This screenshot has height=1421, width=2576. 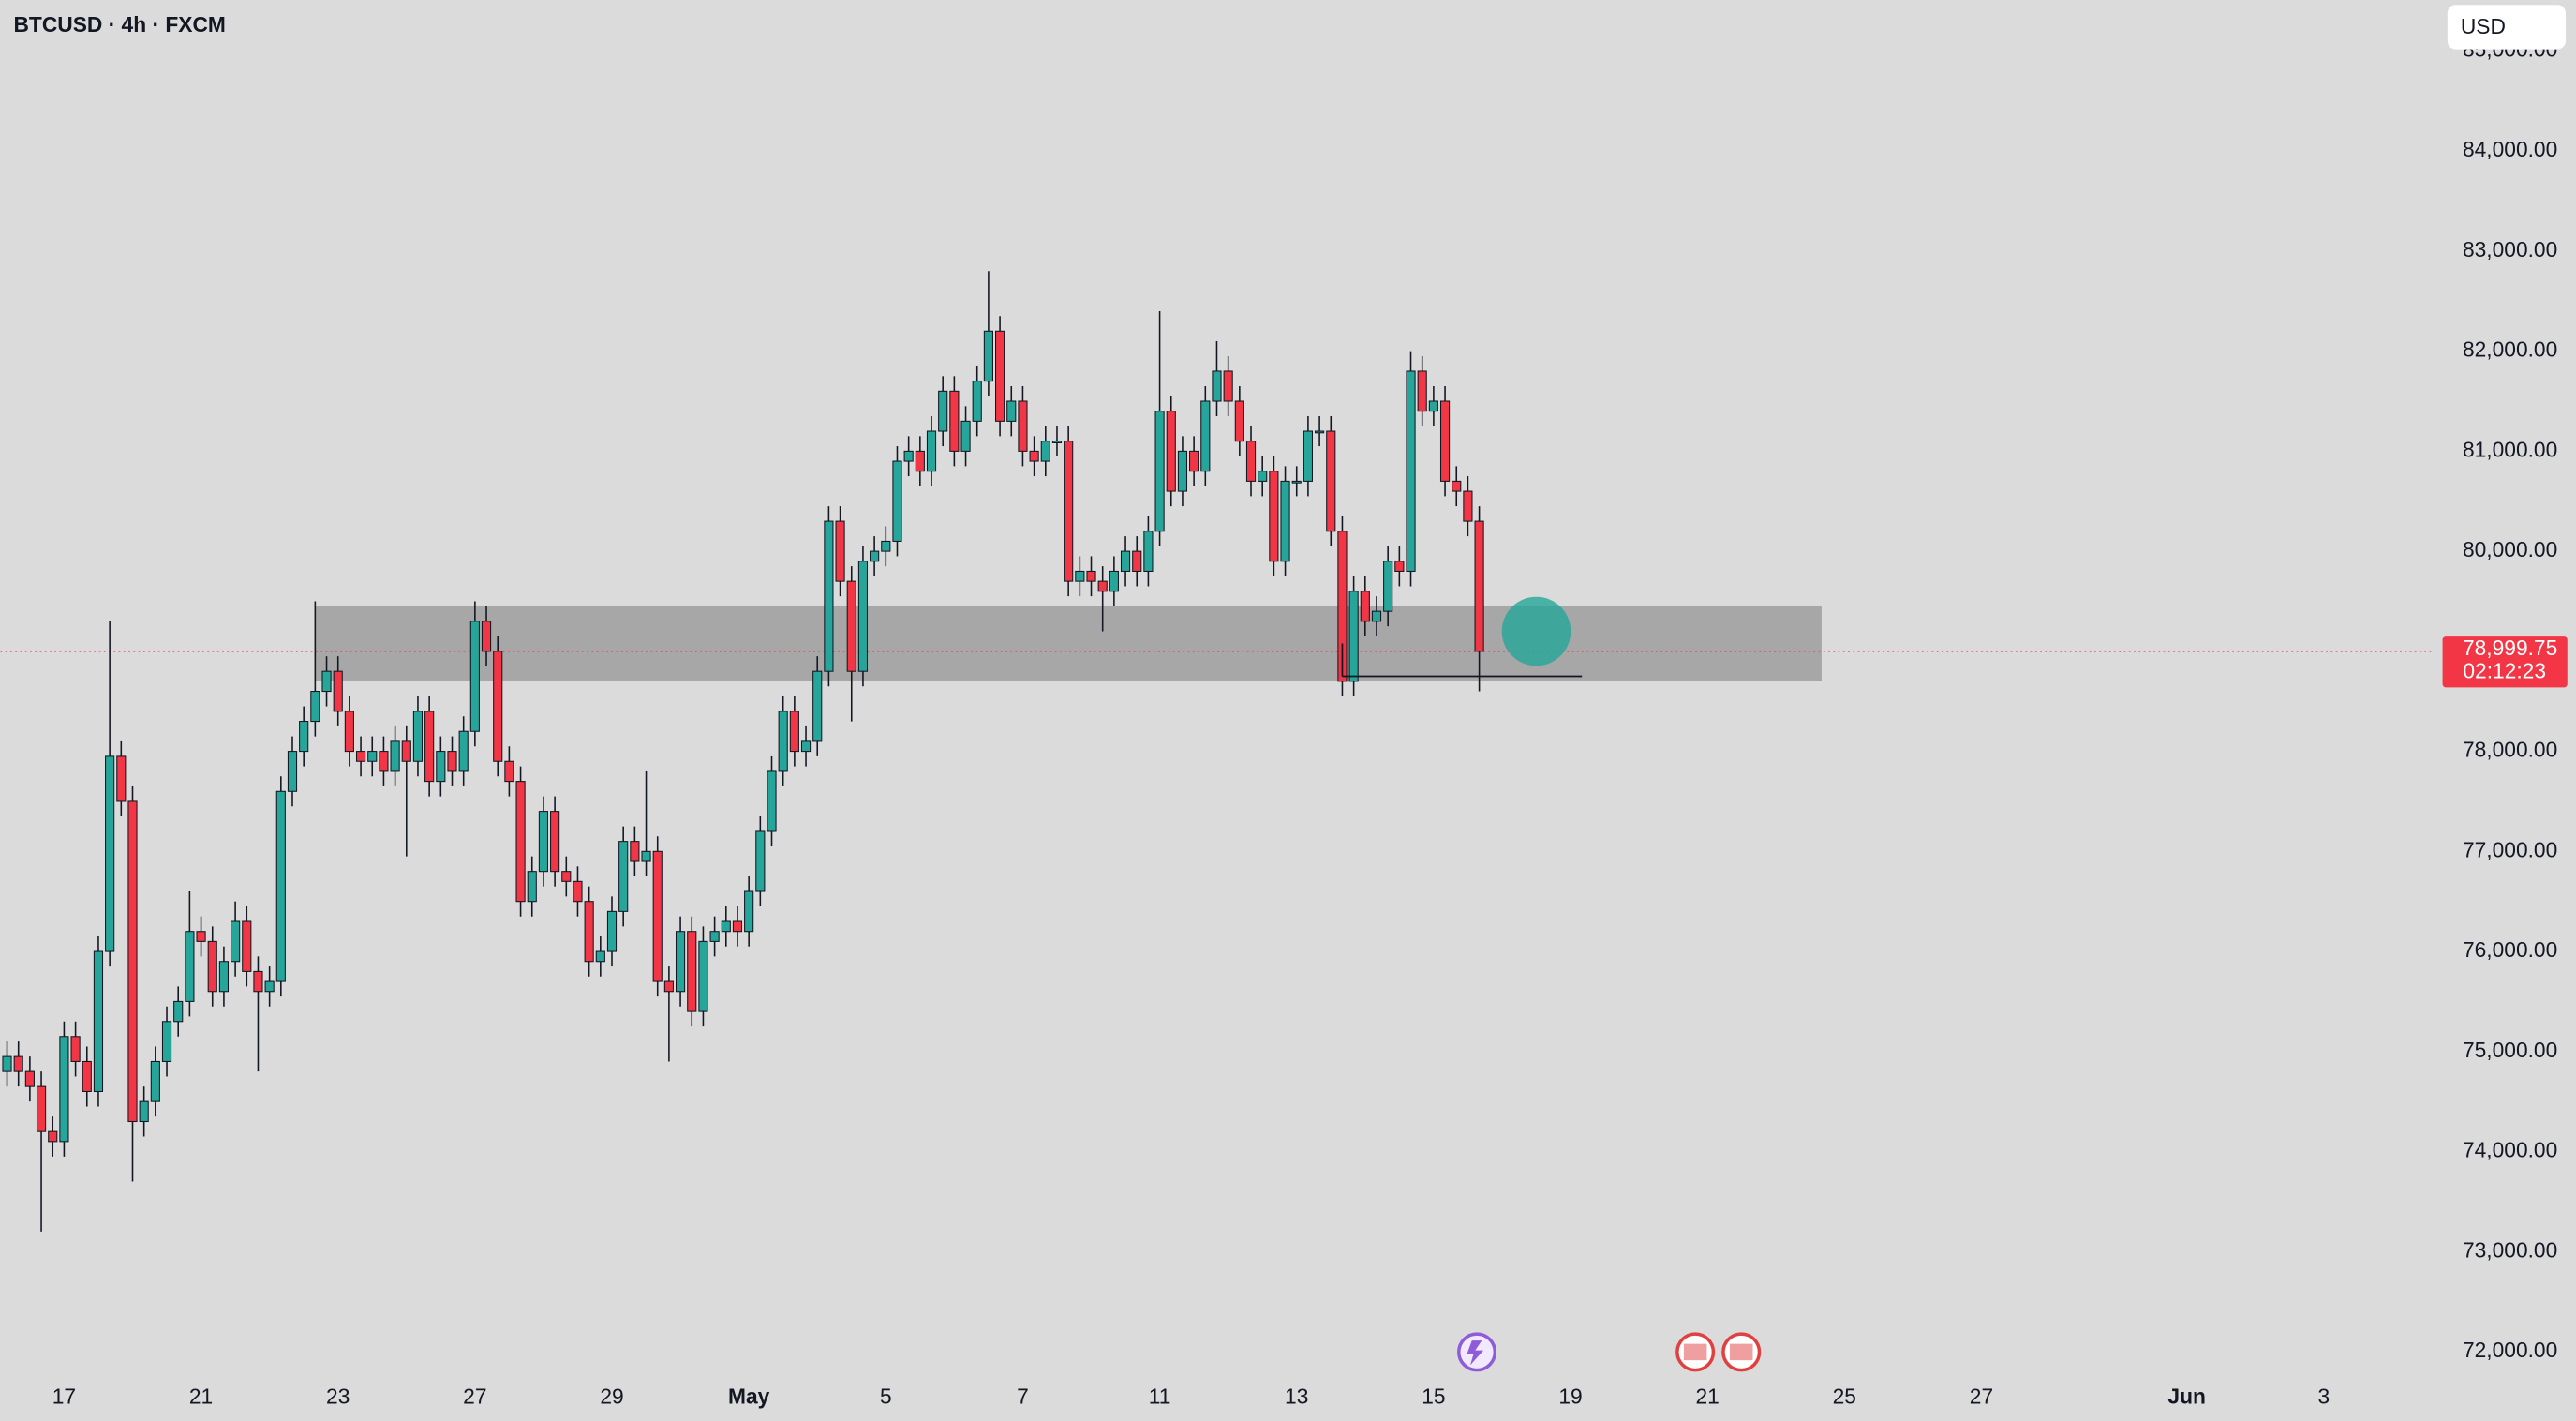 I want to click on y-tick-label: 78,000.00, so click(x=2510, y=750).